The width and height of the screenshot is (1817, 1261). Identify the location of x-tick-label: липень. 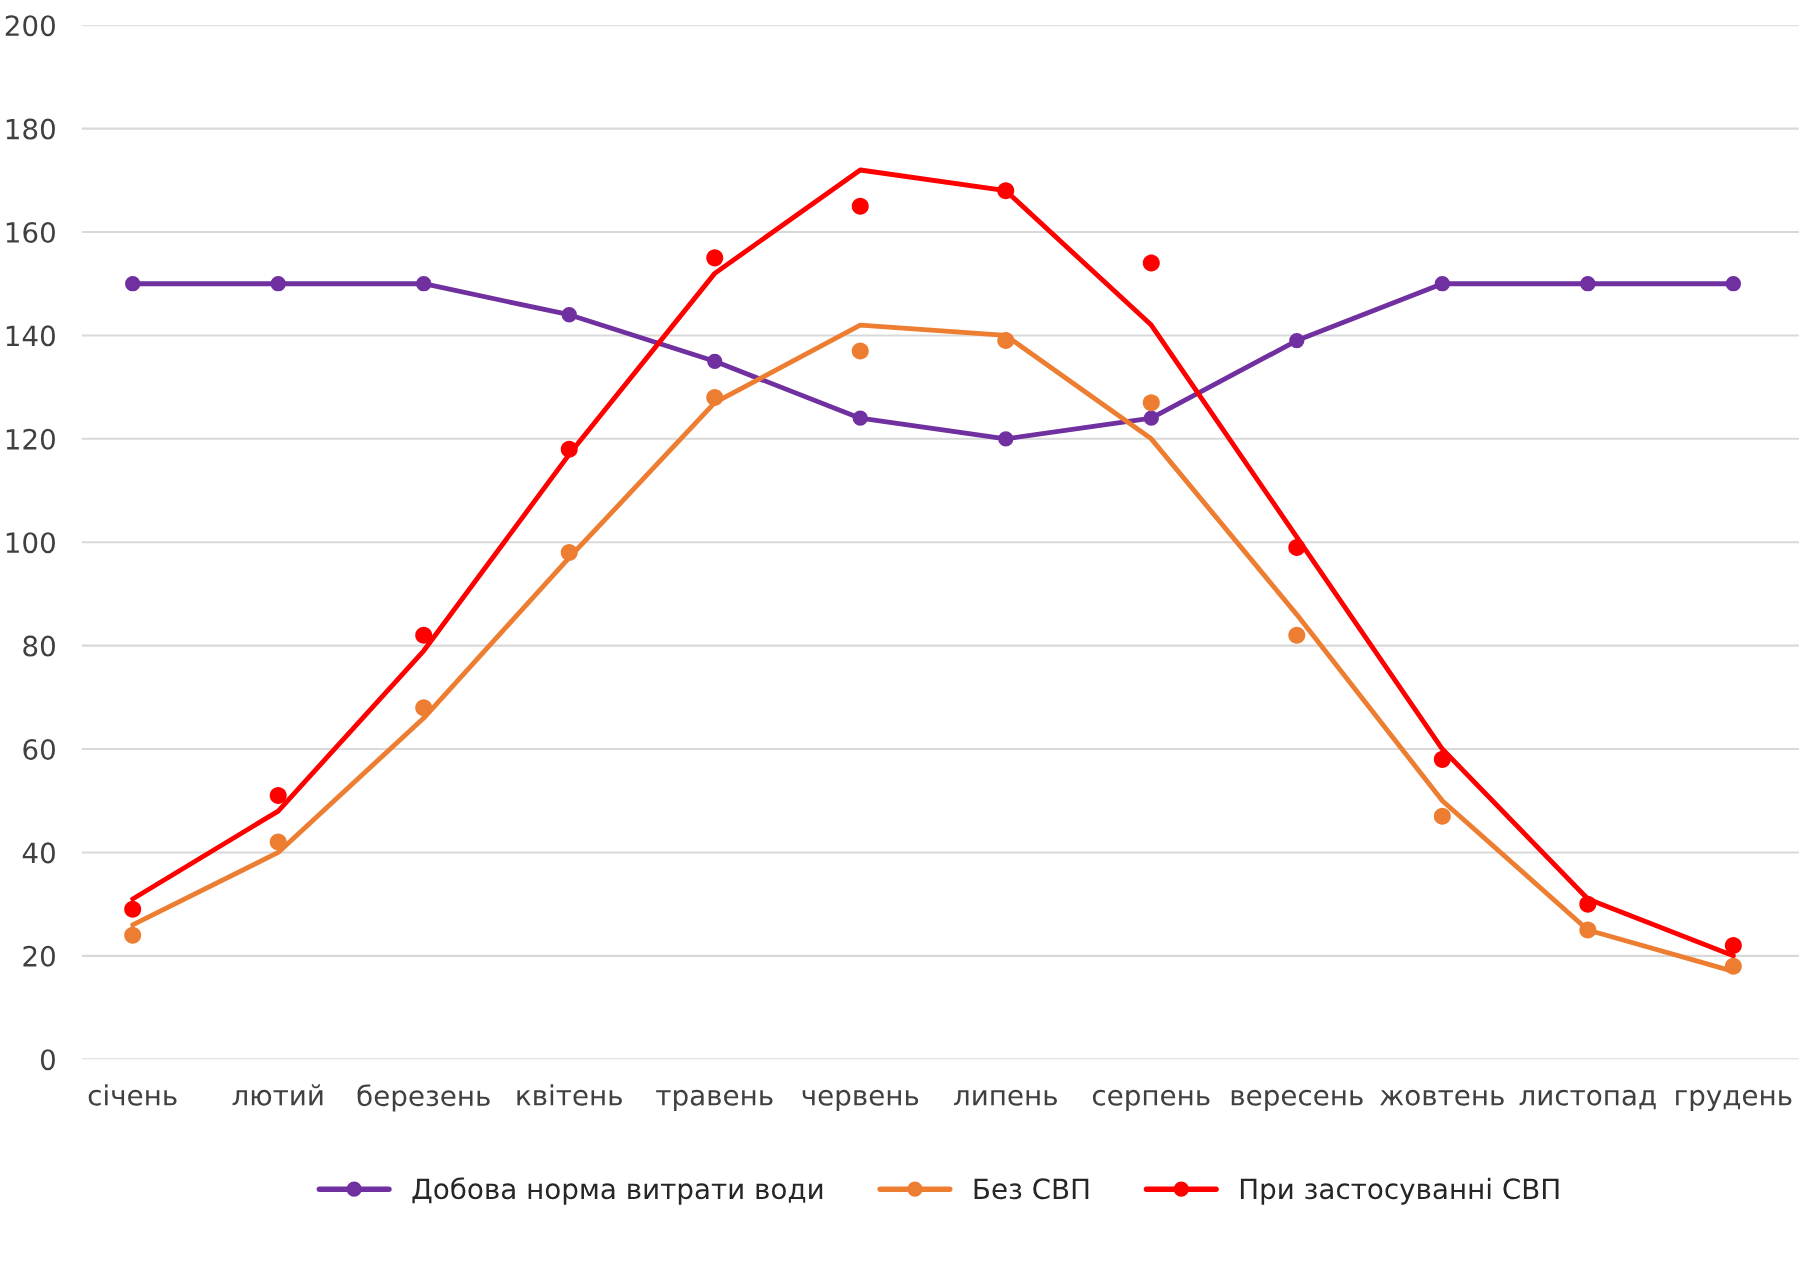
(1005, 1097).